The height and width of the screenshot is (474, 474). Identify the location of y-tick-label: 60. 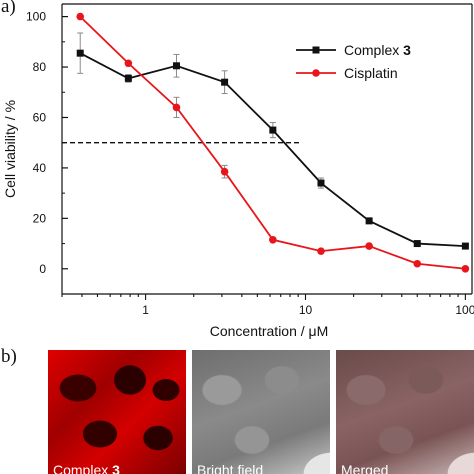
(40, 117).